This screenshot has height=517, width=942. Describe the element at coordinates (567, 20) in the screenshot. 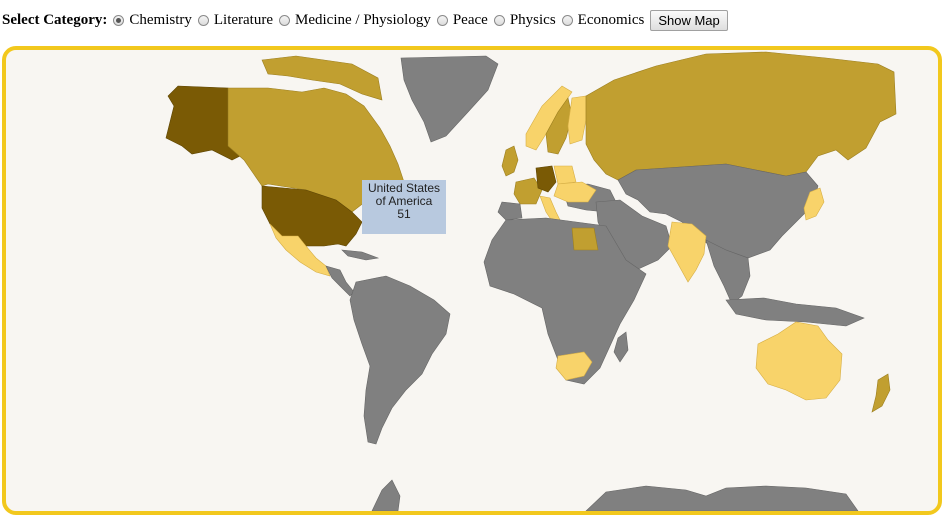

I see `radio-economics` at that location.